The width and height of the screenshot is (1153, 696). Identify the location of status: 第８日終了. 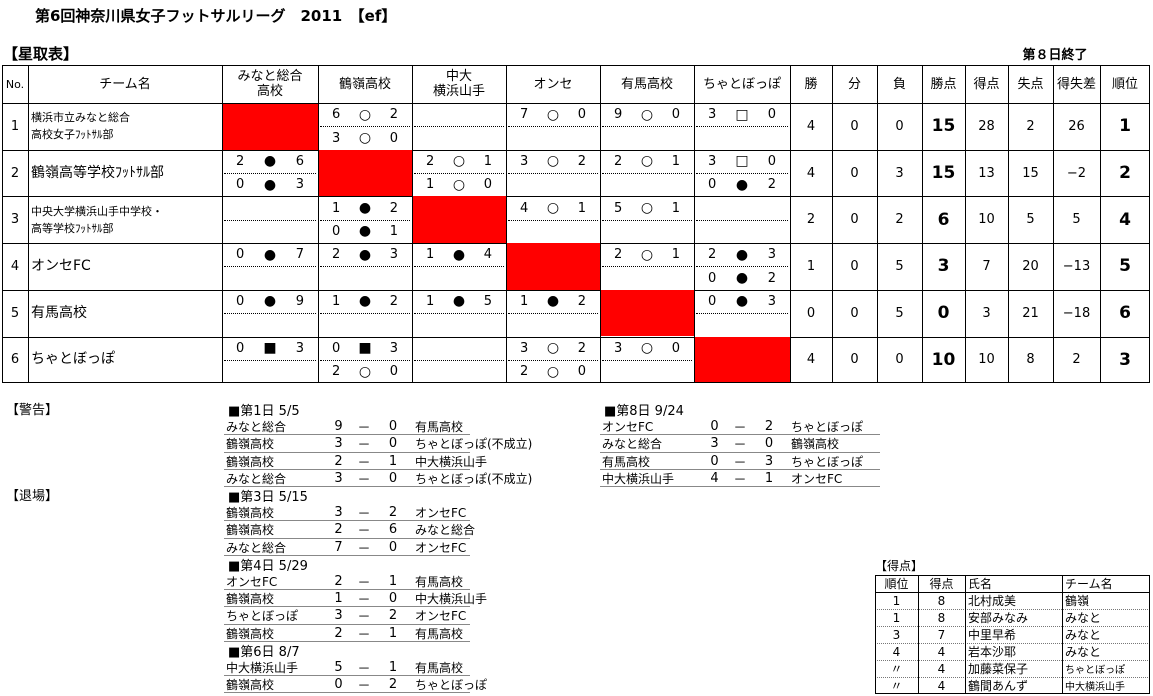
(1055, 55).